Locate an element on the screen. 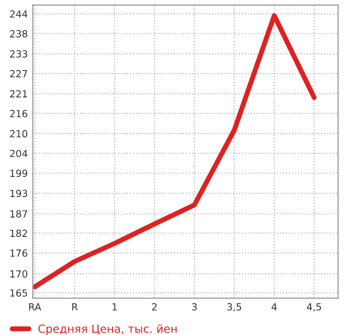 This screenshot has height=335, width=345. y-tick-label: 165 is located at coordinates (19, 293).